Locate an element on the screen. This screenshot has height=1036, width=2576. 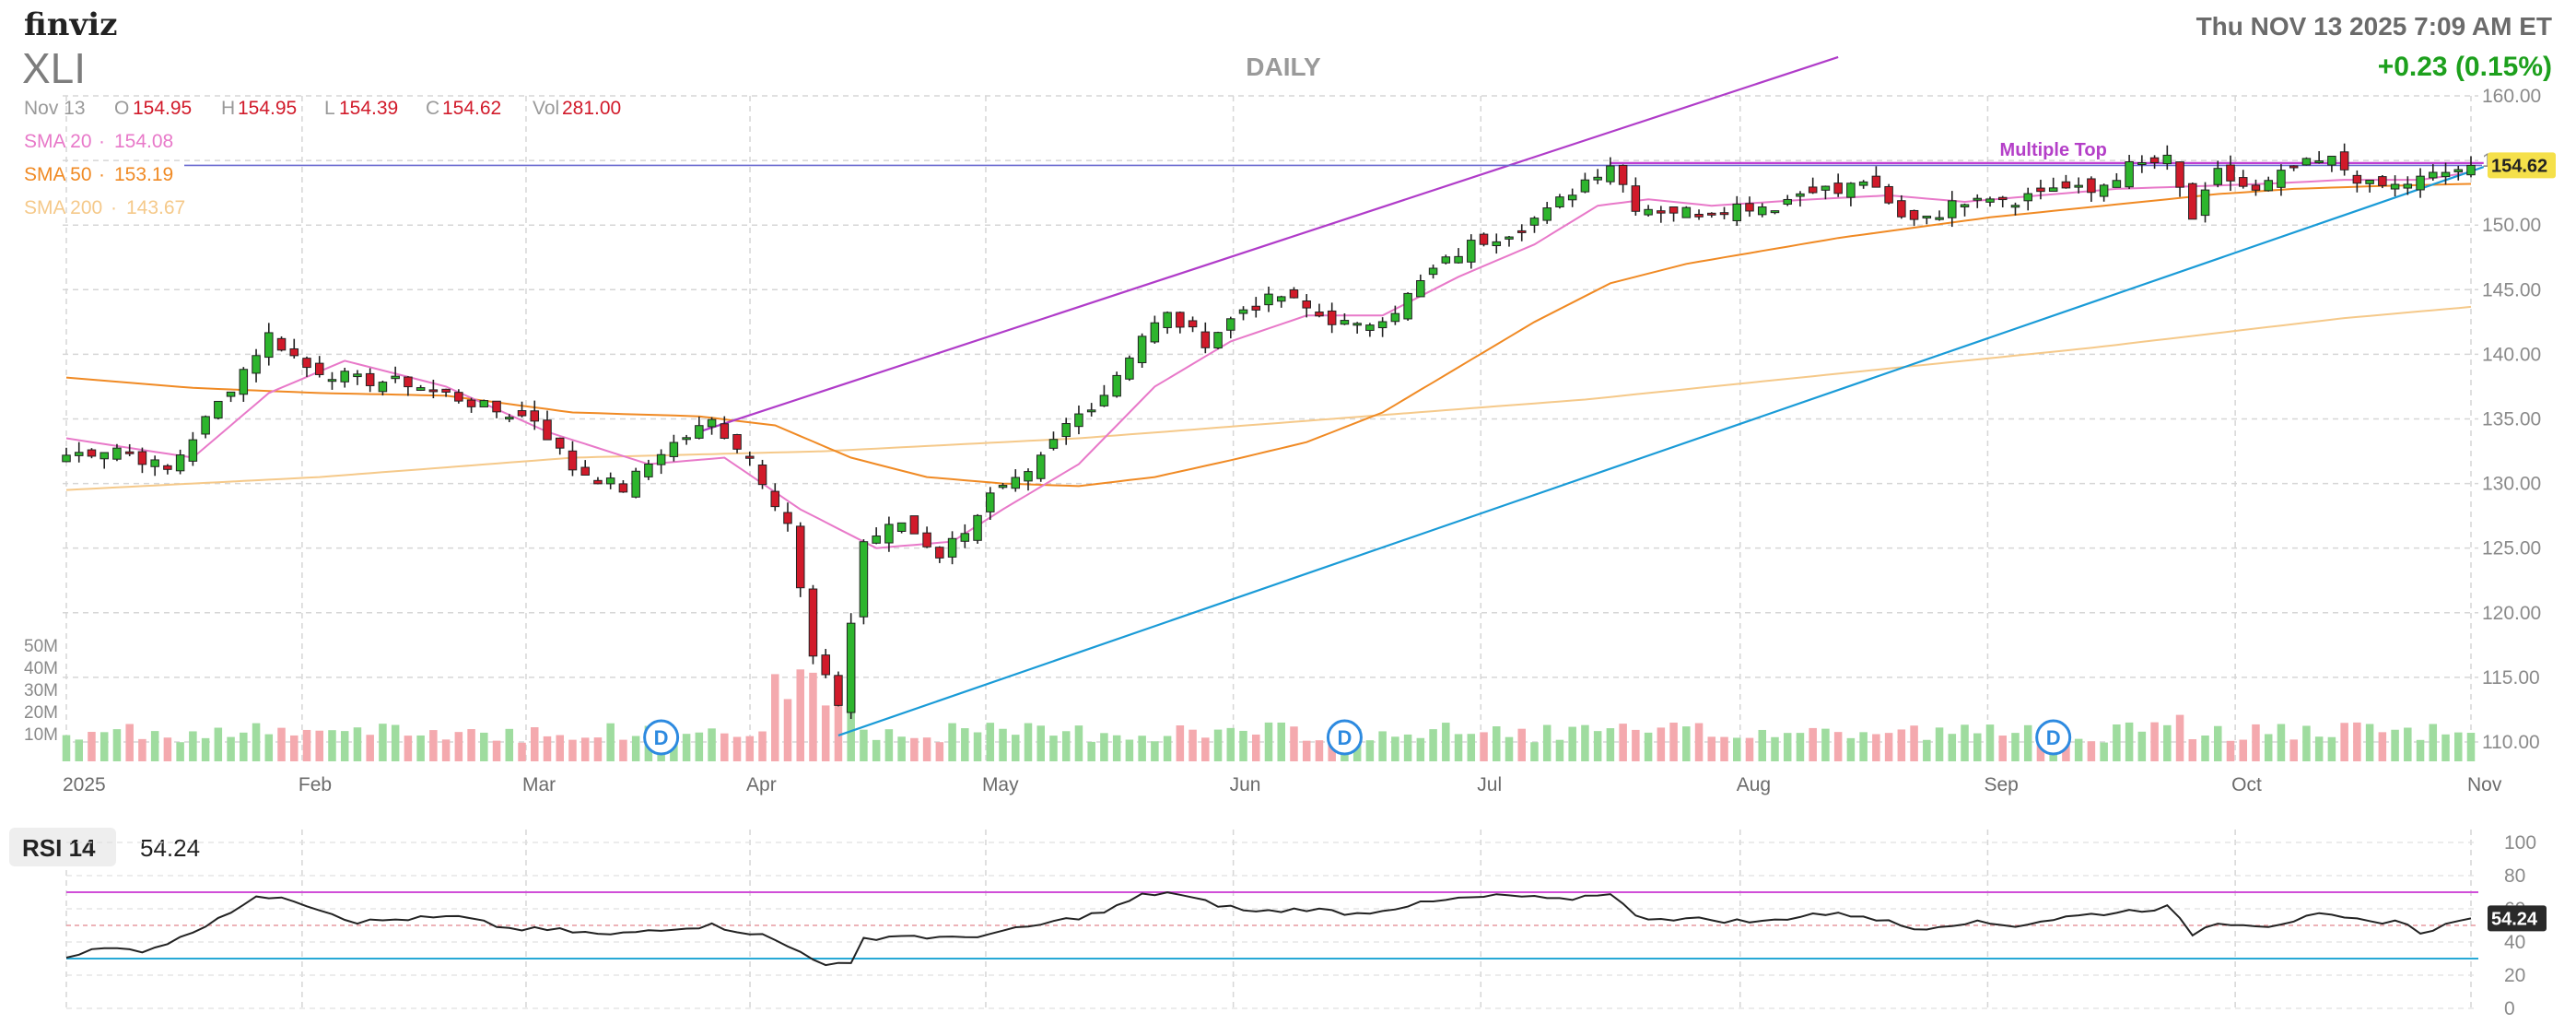
dividend-marker-label: D is located at coordinates (661, 738).